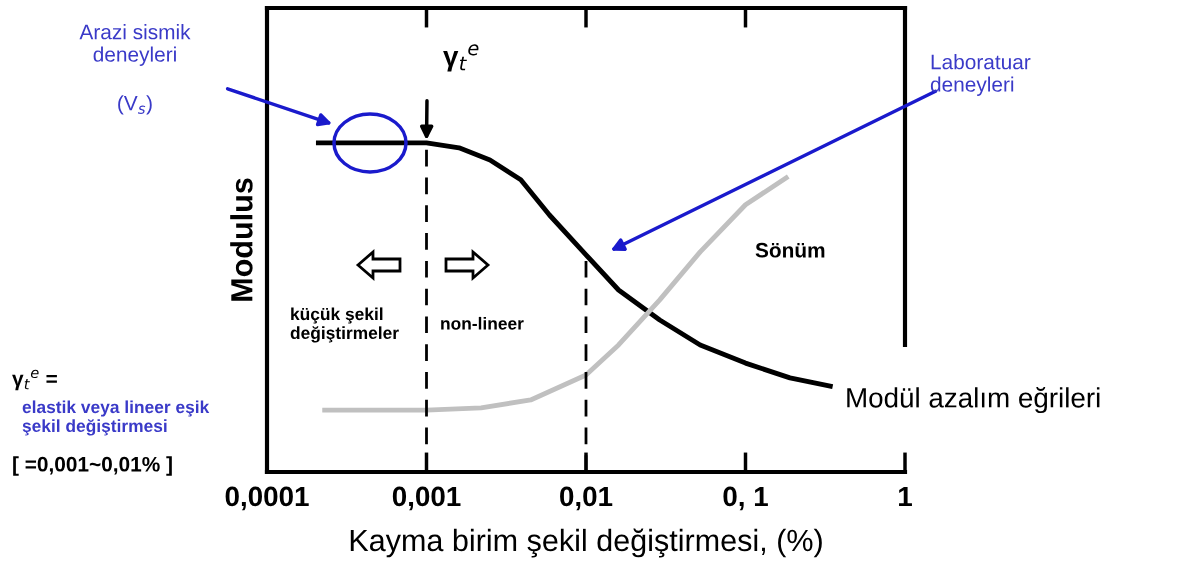 The width and height of the screenshot is (1187, 583). Describe the element at coordinates (973, 400) in the screenshot. I see `series-label: Modül azalım eğrileri` at that location.